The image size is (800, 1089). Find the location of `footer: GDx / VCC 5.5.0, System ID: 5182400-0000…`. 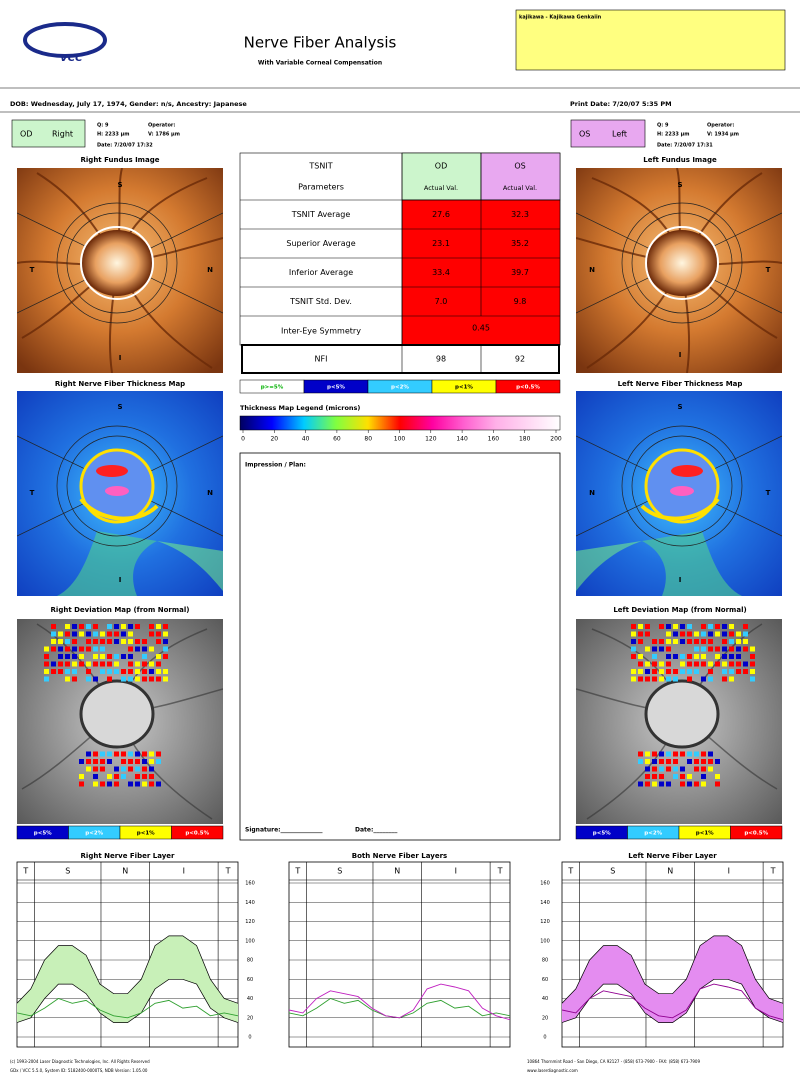

footer: GDx / VCC 5.5.0, System ID: 5182400-0000… is located at coordinates (79, 1070).